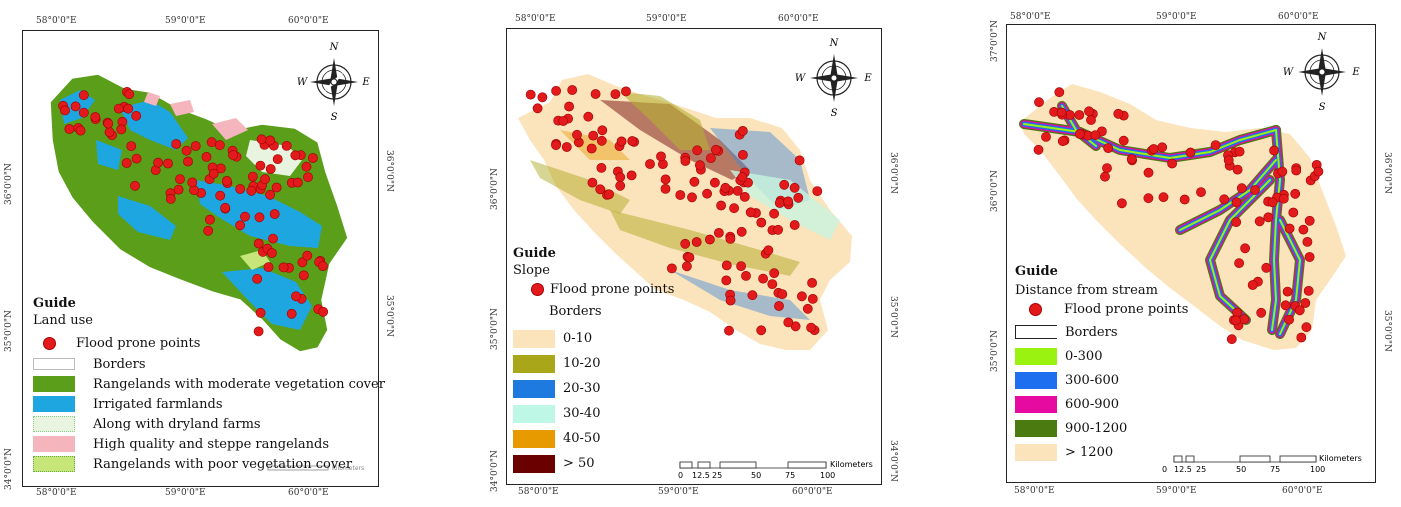 The width and height of the screenshot is (1401, 507). What do you see at coordinates (534, 363) in the screenshot?
I see `slope-10-20-swatch` at bounding box center [534, 363].